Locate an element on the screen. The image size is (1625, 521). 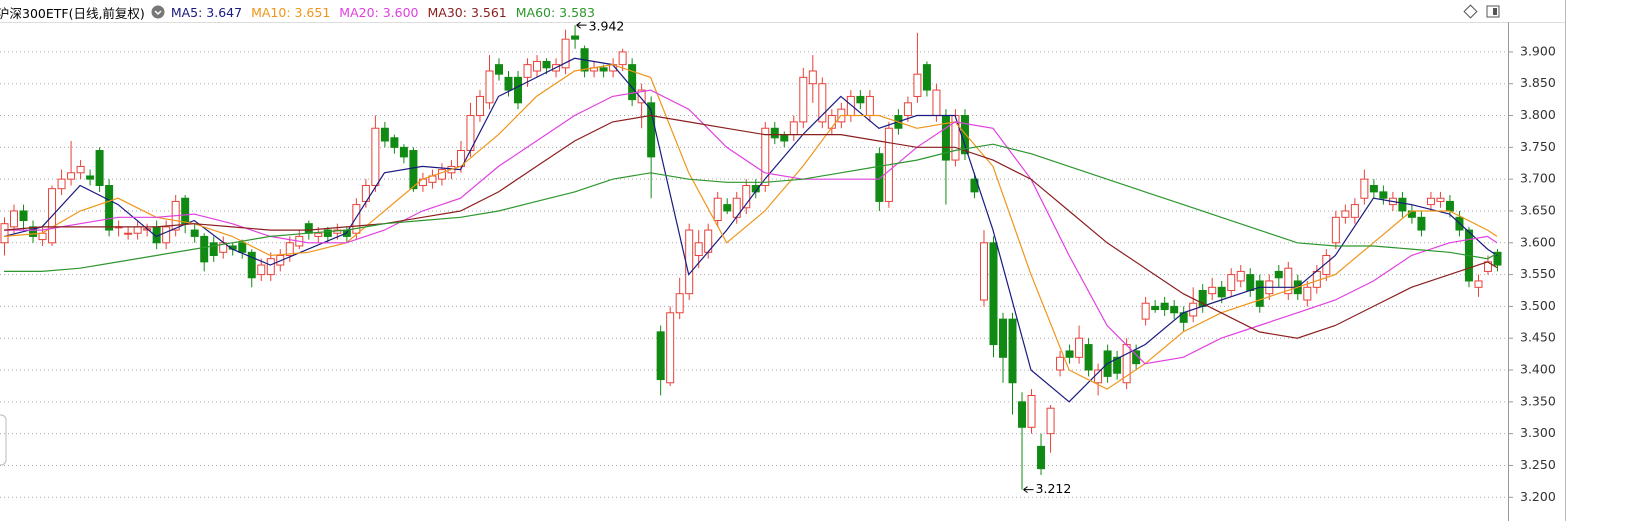
menu-icon is located at coordinates (158, 12).